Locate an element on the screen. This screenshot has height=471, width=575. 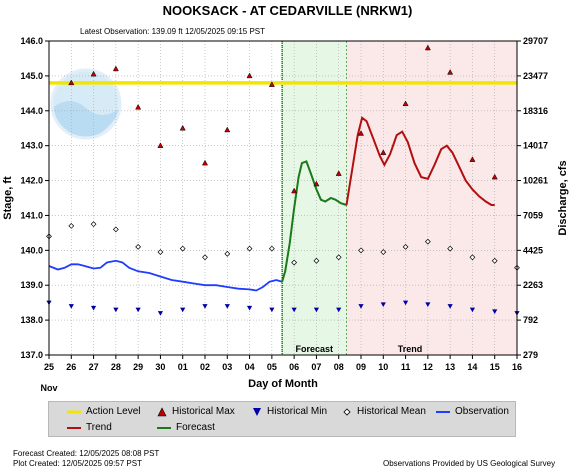
x-tick-label: 03 is located at coordinates (227, 367).